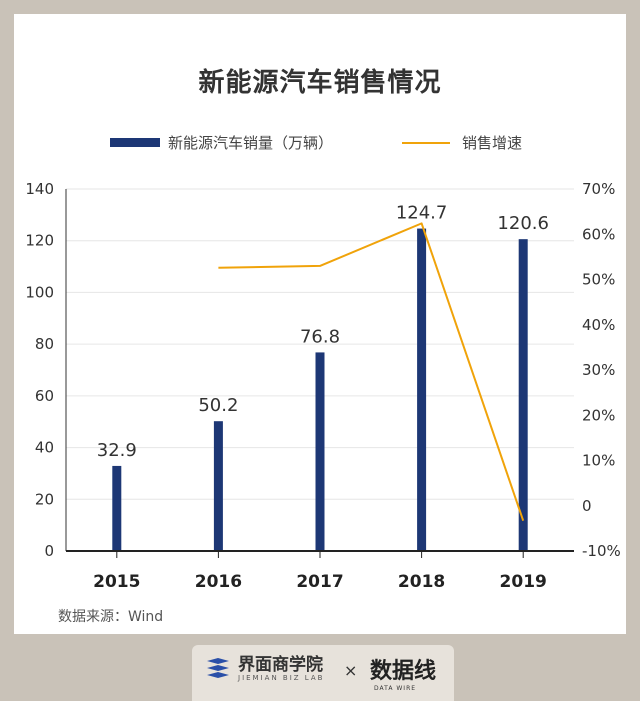 This screenshot has height=701, width=640. I want to click on jiemian-logo-icon, so click(218, 668).